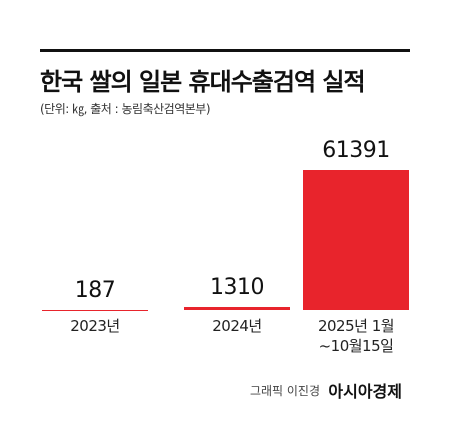 This screenshot has height=430, width=450. What do you see at coordinates (95, 326) in the screenshot?
I see `x-tick-label: 2023년` at bounding box center [95, 326].